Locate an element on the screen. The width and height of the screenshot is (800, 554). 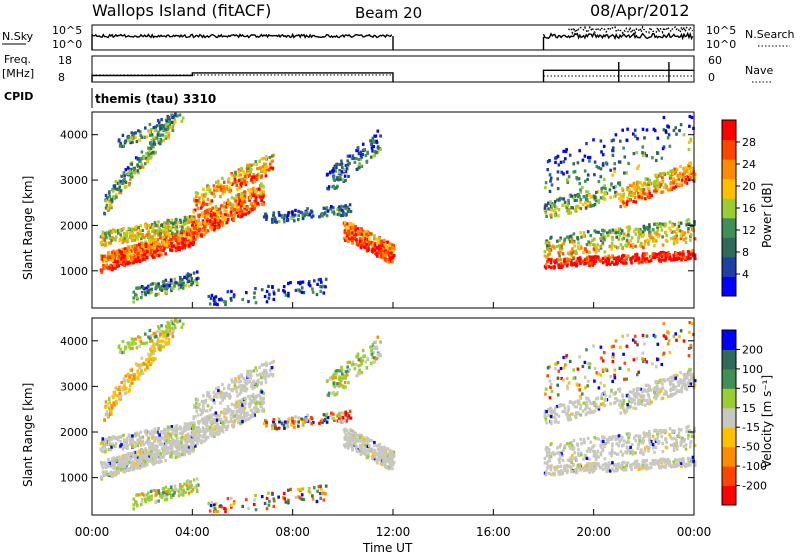
power-colorbar-segment is located at coordinates (729, 169).